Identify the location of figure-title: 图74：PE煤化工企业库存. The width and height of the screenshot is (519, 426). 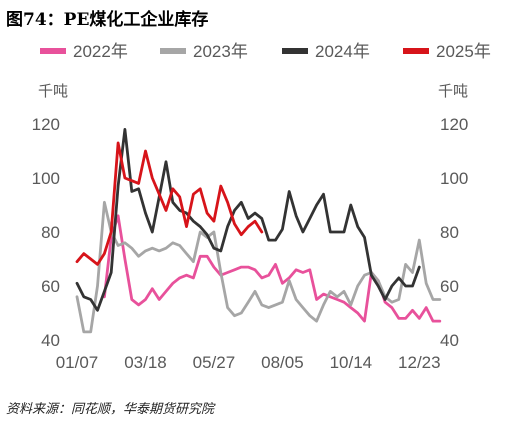
(107, 20).